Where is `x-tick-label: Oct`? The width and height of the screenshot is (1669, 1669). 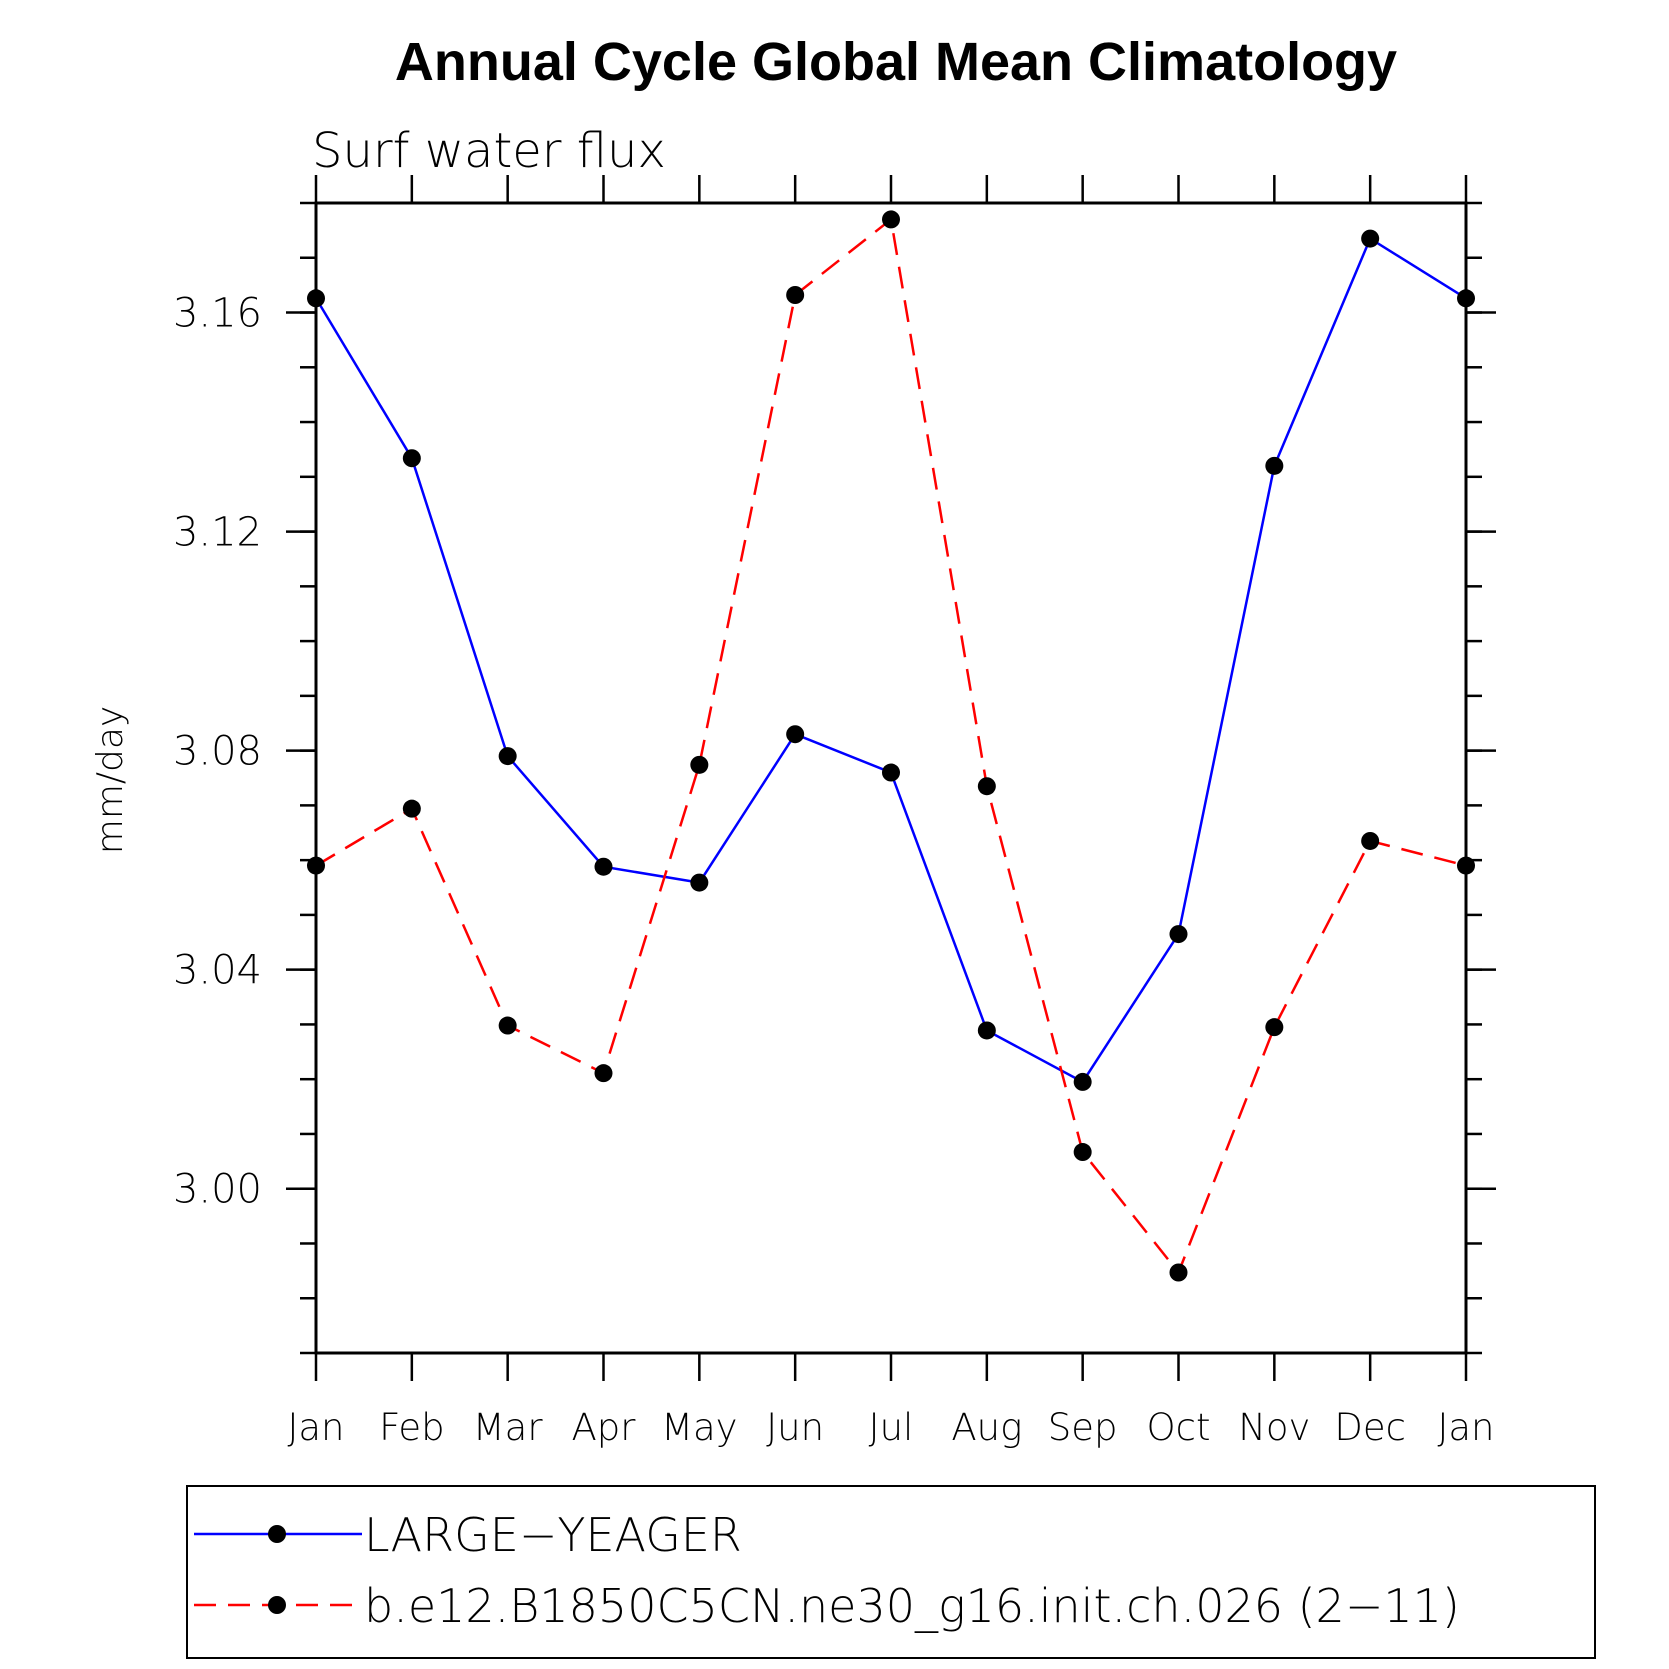
x-tick-label: Oct is located at coordinates (1179, 1427).